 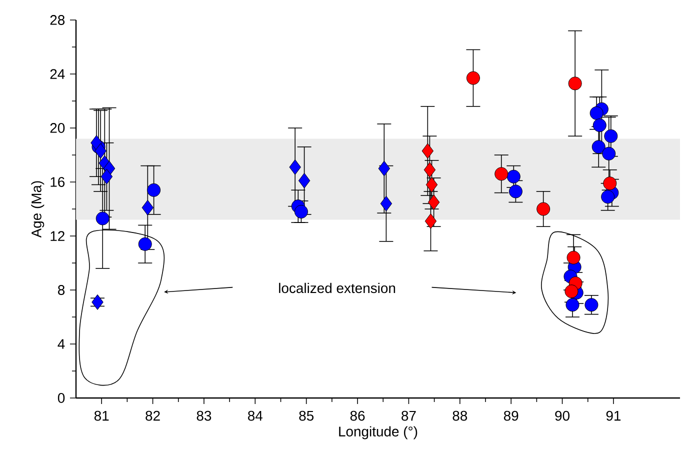 I want to click on y-tick-label: 4, so click(x=61, y=344).